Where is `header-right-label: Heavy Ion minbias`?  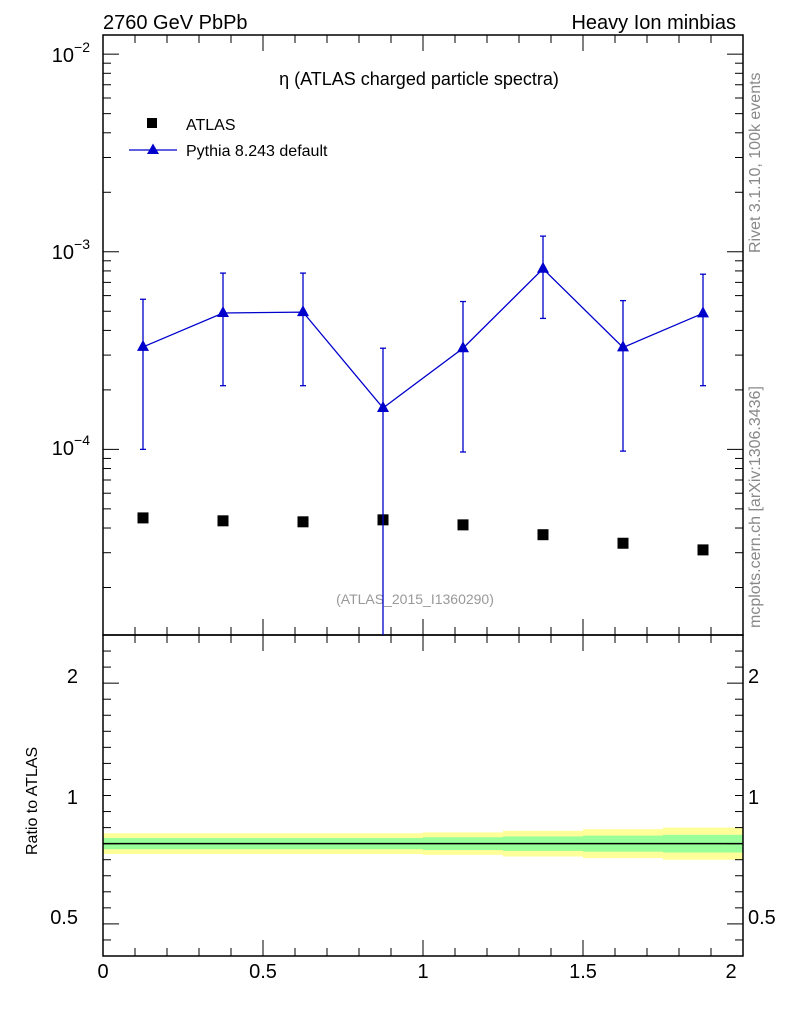
header-right-label: Heavy Ion minbias is located at coordinates (653, 23).